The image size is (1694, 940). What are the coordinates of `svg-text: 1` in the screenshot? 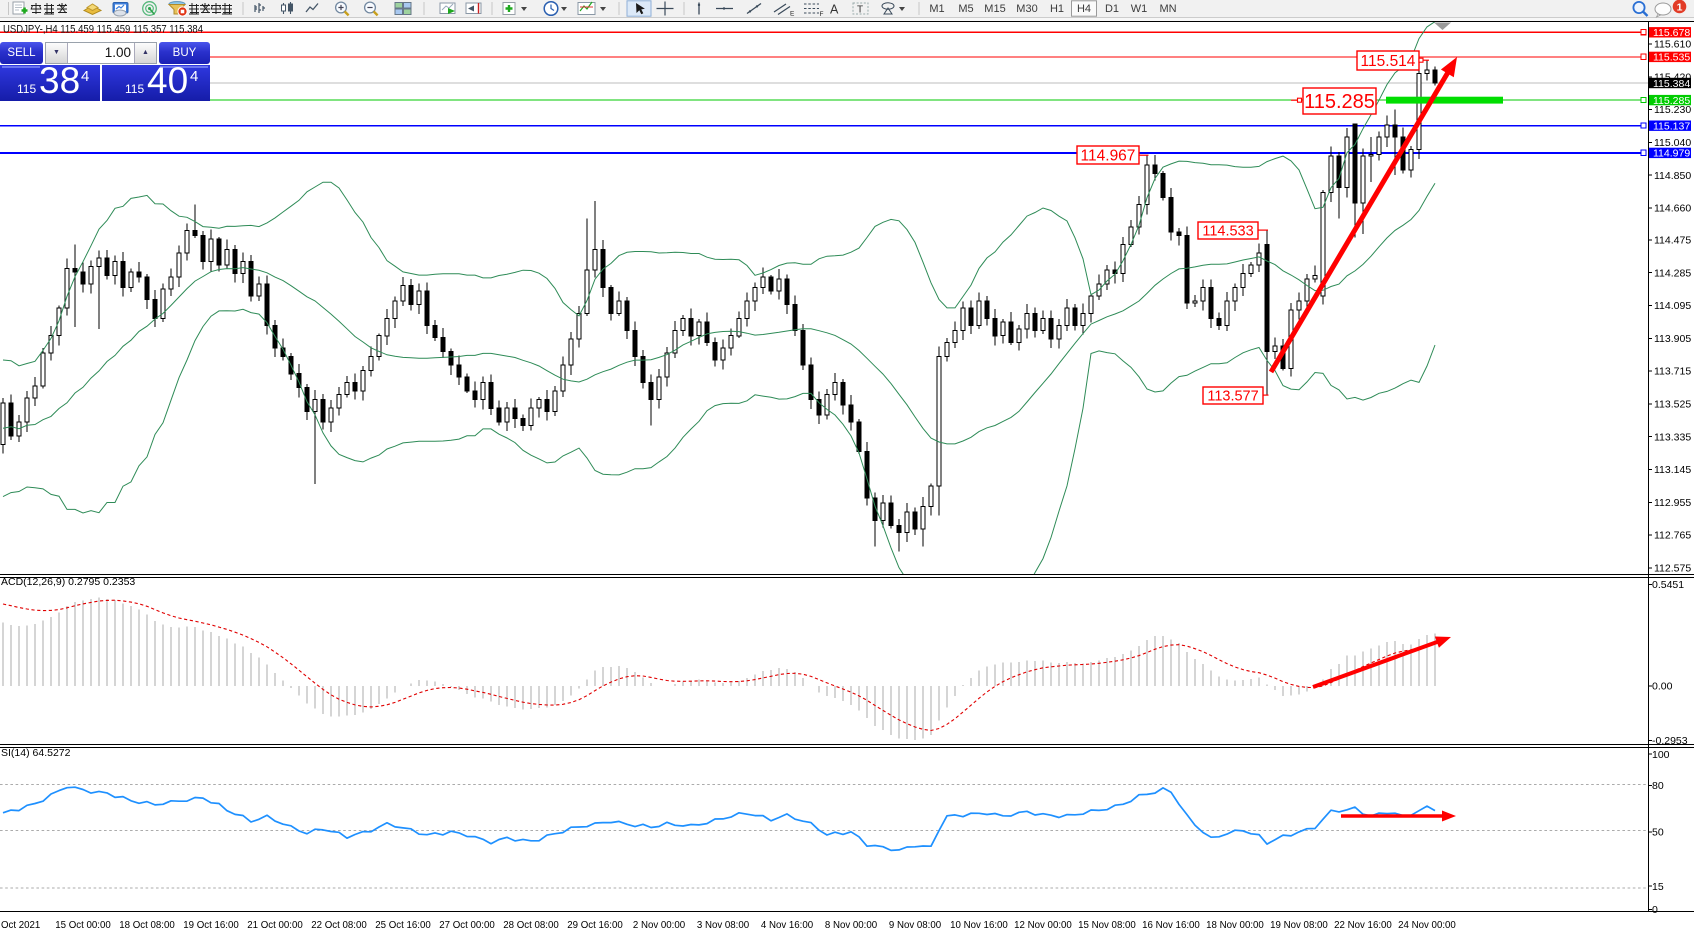 It's located at (1680, 8).